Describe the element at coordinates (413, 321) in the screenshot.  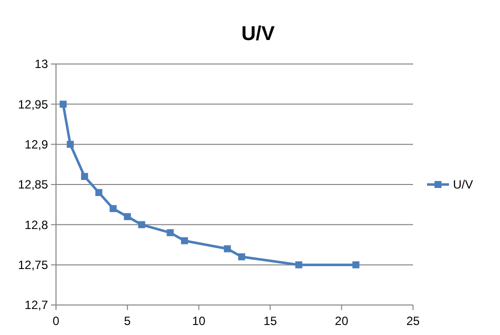
I see `x-tick-label: 25` at that location.